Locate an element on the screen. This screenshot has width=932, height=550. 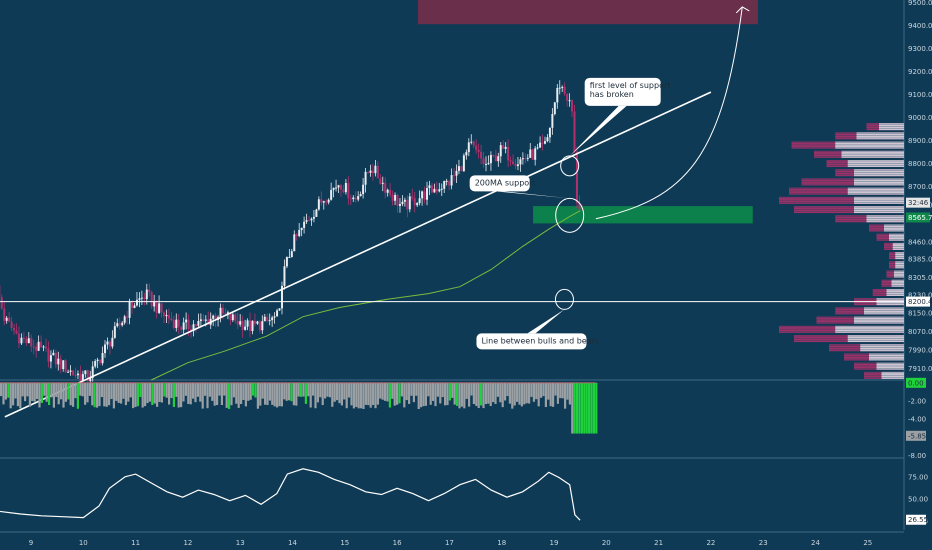
time-tick-label: 20 is located at coordinates (606, 543).